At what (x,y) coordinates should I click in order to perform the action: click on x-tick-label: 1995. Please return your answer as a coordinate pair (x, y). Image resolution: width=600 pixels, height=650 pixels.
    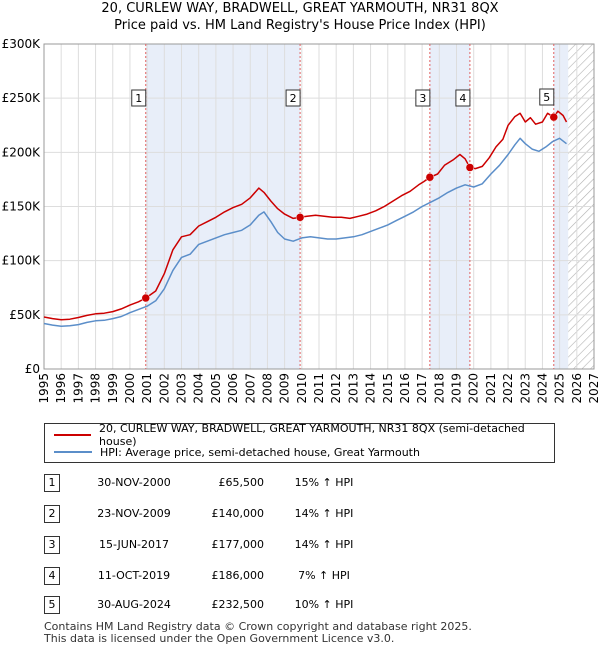
    Looking at the image, I should click on (44, 388).